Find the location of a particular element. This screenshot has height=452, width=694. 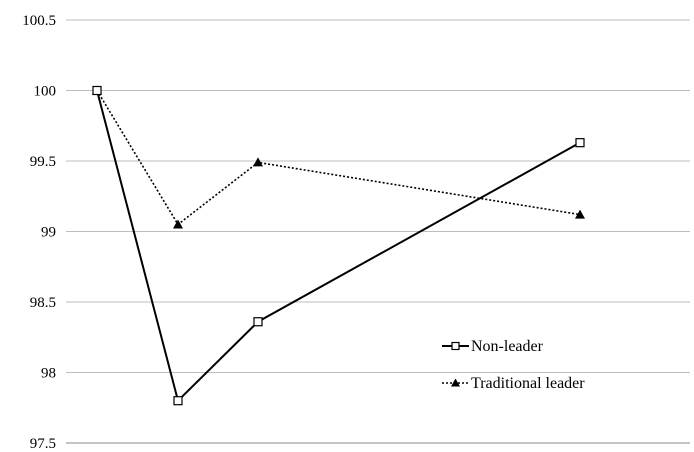

legend: Non-leader Traditional leader is located at coordinates (513, 365).